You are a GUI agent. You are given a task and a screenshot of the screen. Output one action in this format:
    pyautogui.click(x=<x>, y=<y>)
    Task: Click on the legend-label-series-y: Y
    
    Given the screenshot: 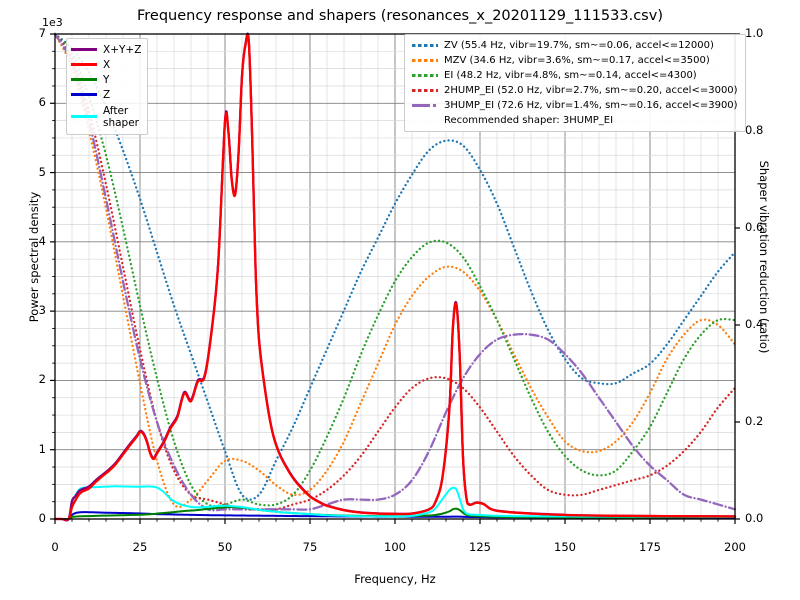 What is the action you would take?
    pyautogui.click(x=106, y=79)
    